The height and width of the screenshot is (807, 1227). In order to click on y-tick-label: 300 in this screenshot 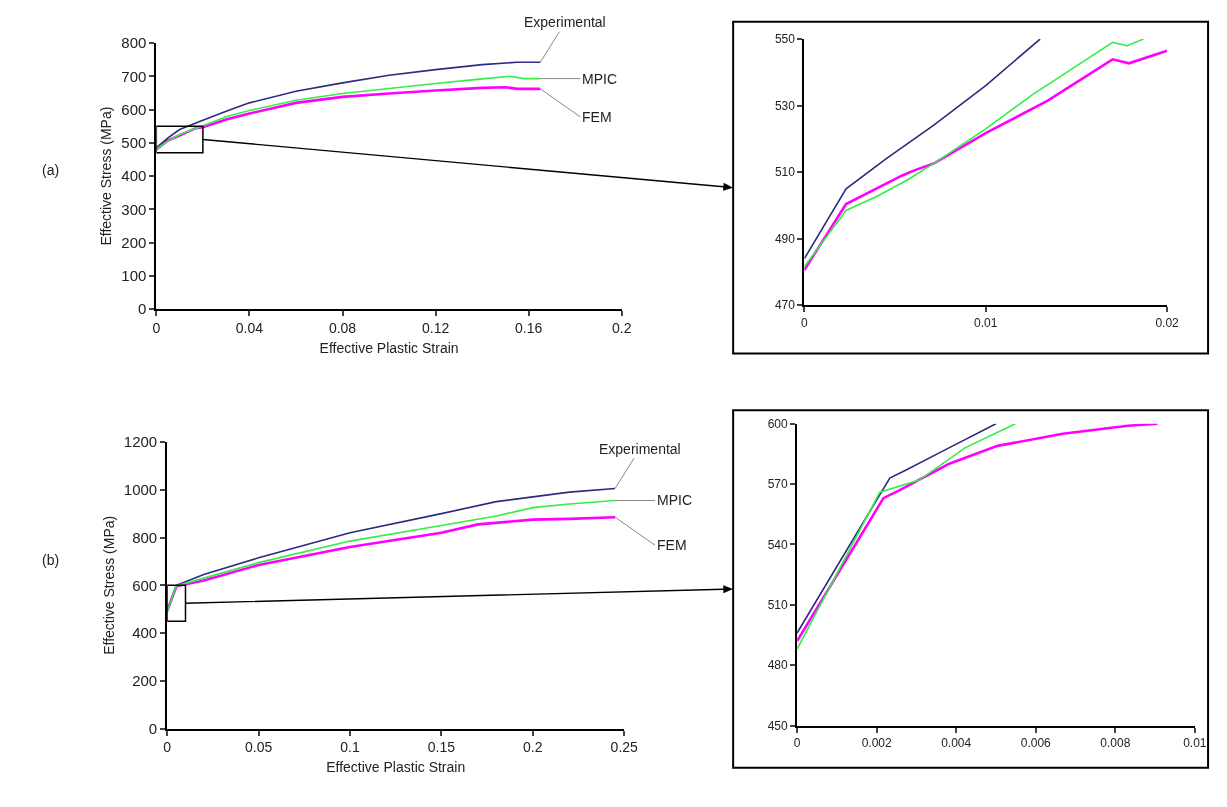, I will do `click(134, 209)`.